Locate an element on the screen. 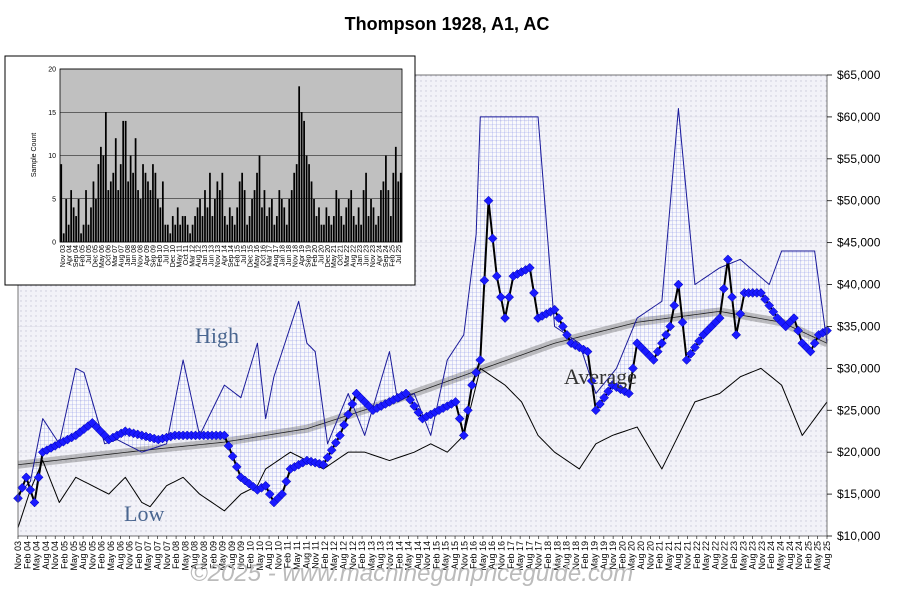  x-tick-label: Aug 14 is located at coordinates (418, 555).